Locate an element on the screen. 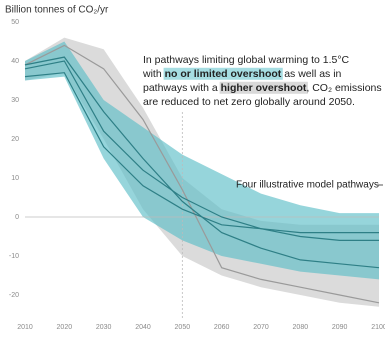  x-tick-label: 2090 is located at coordinates (340, 327).